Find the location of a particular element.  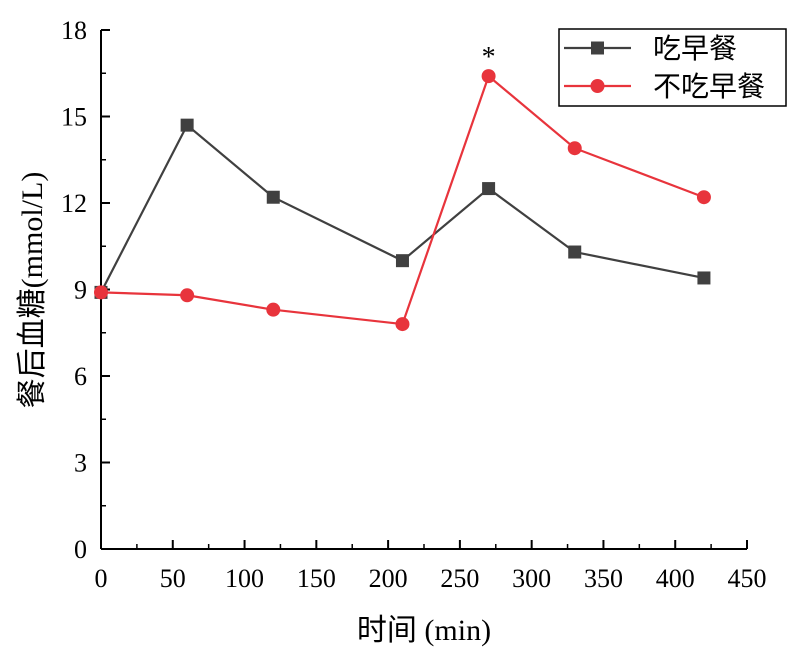

y-tick-label: 12 is located at coordinates (74, 203).